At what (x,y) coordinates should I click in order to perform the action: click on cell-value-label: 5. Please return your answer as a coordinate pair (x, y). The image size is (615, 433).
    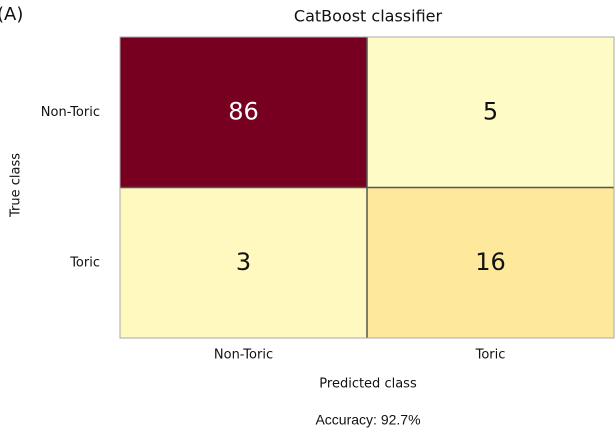
    Looking at the image, I should click on (490, 111).